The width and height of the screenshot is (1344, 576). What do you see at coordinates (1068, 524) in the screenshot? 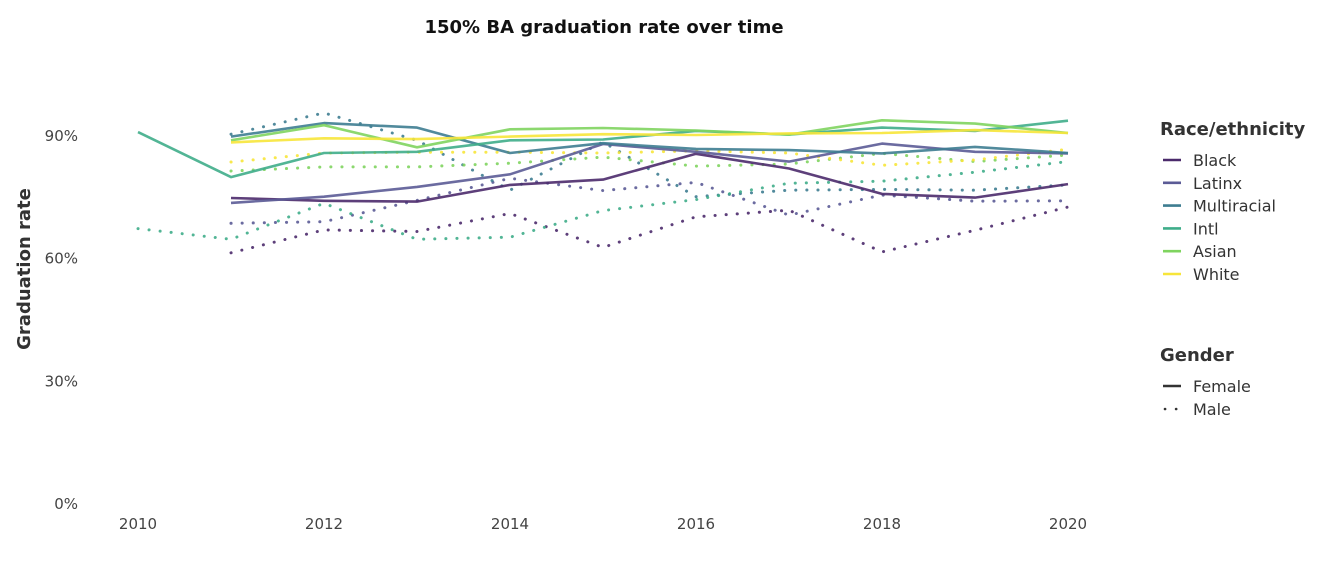
I see `x-tick-label: 2020` at bounding box center [1068, 524].